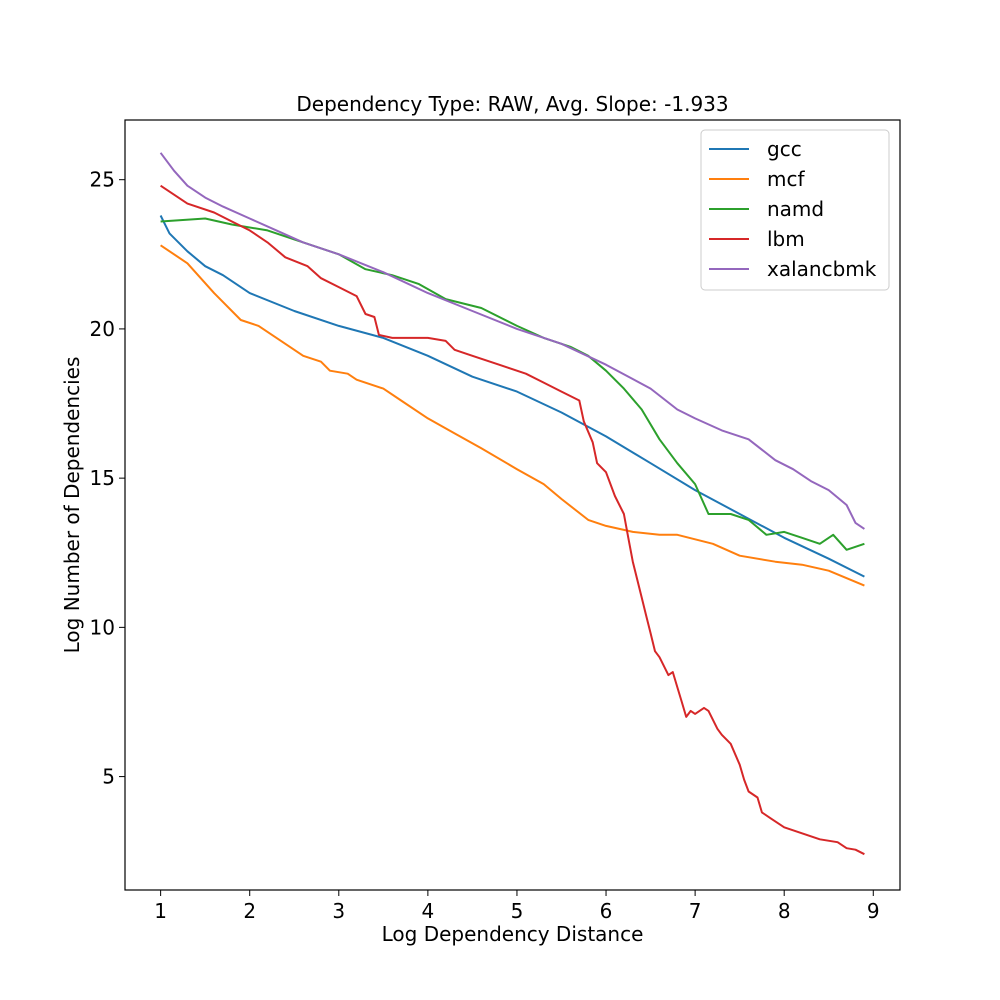  Describe the element at coordinates (249, 911) in the screenshot. I see `x-tick-label: 2` at that location.